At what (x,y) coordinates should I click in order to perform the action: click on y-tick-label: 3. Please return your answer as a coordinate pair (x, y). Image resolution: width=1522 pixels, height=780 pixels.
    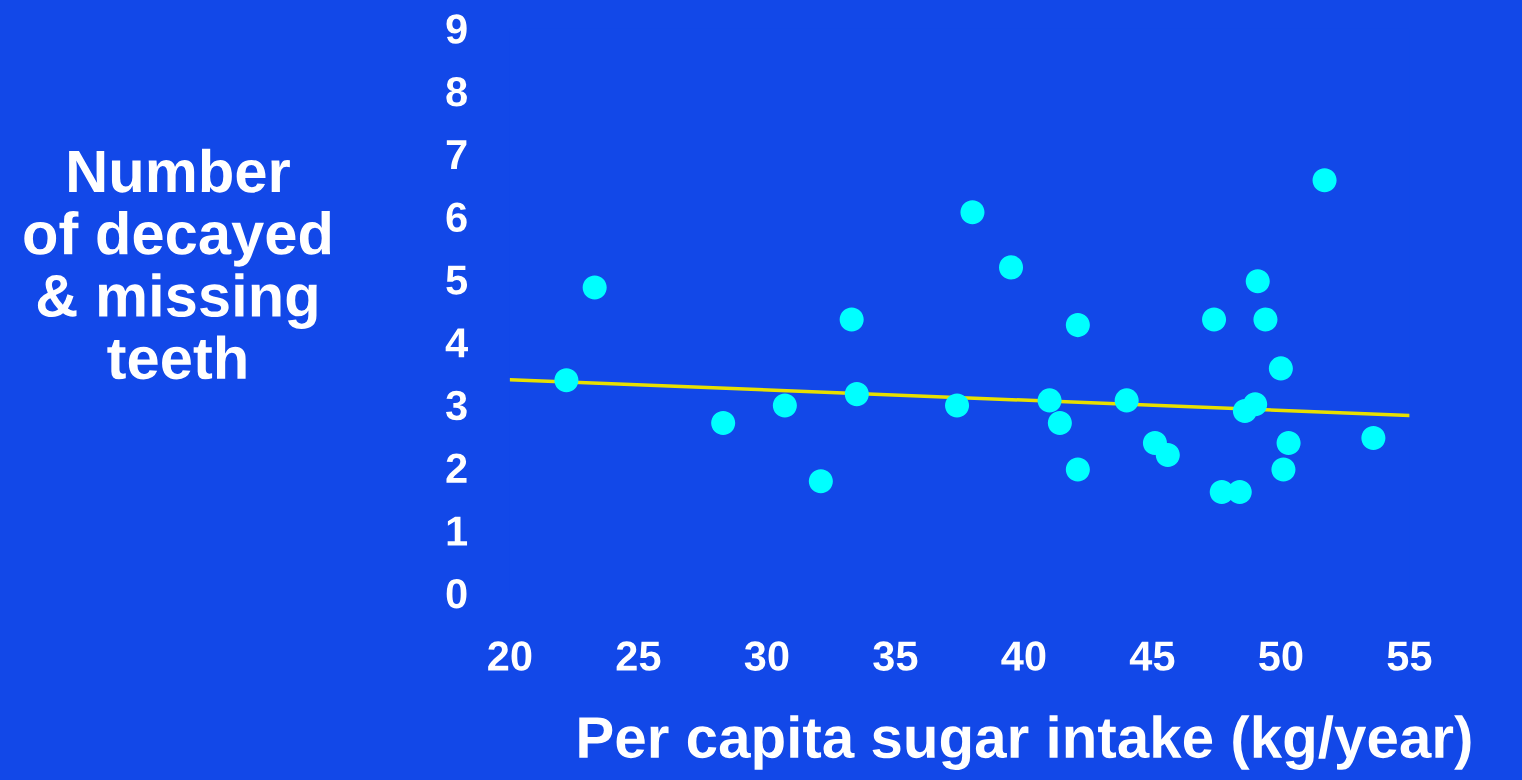
    Looking at the image, I should click on (456, 405).